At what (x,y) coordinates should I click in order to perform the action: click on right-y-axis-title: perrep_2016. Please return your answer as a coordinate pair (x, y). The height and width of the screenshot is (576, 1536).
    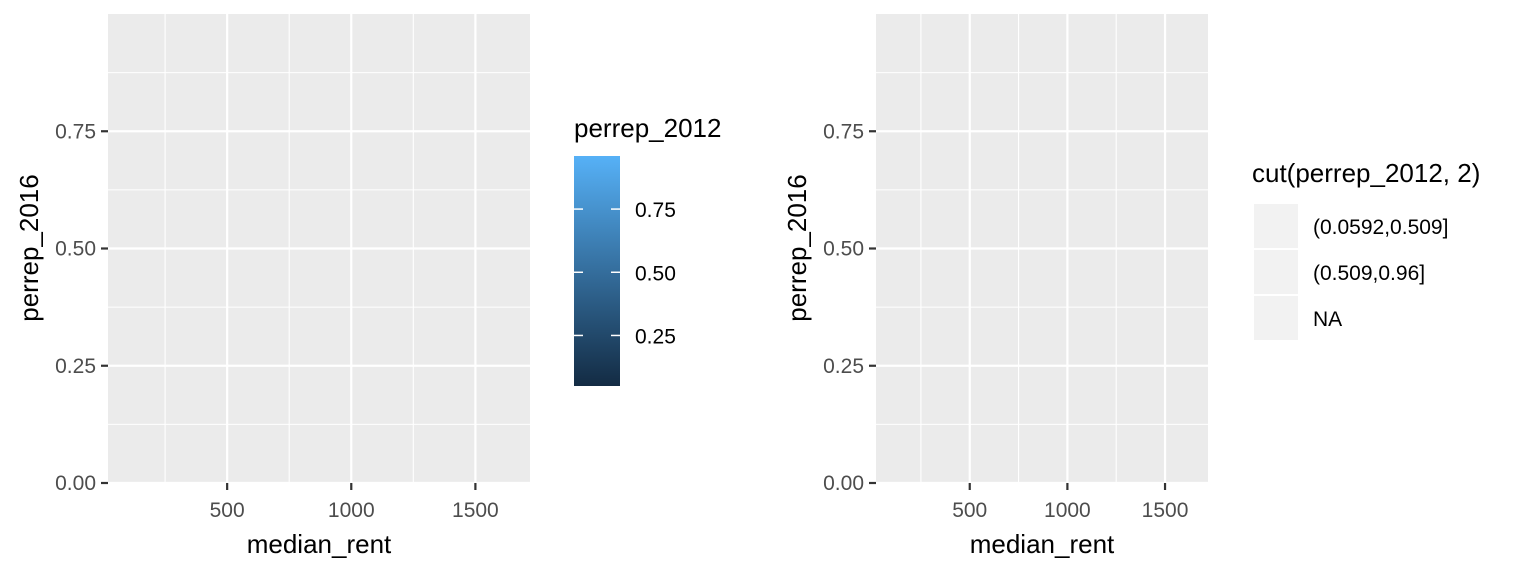
    Looking at the image, I should click on (797, 247).